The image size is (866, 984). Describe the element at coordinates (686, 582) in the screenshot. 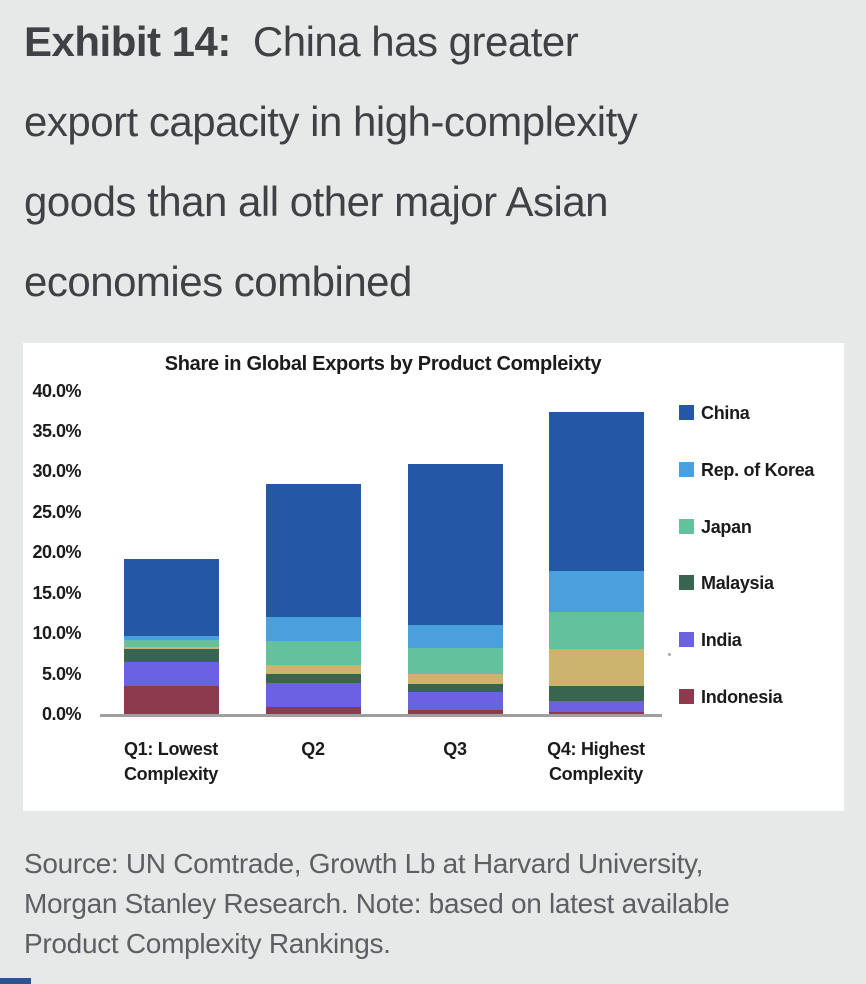

I see `legend-swatch-malaysia` at that location.